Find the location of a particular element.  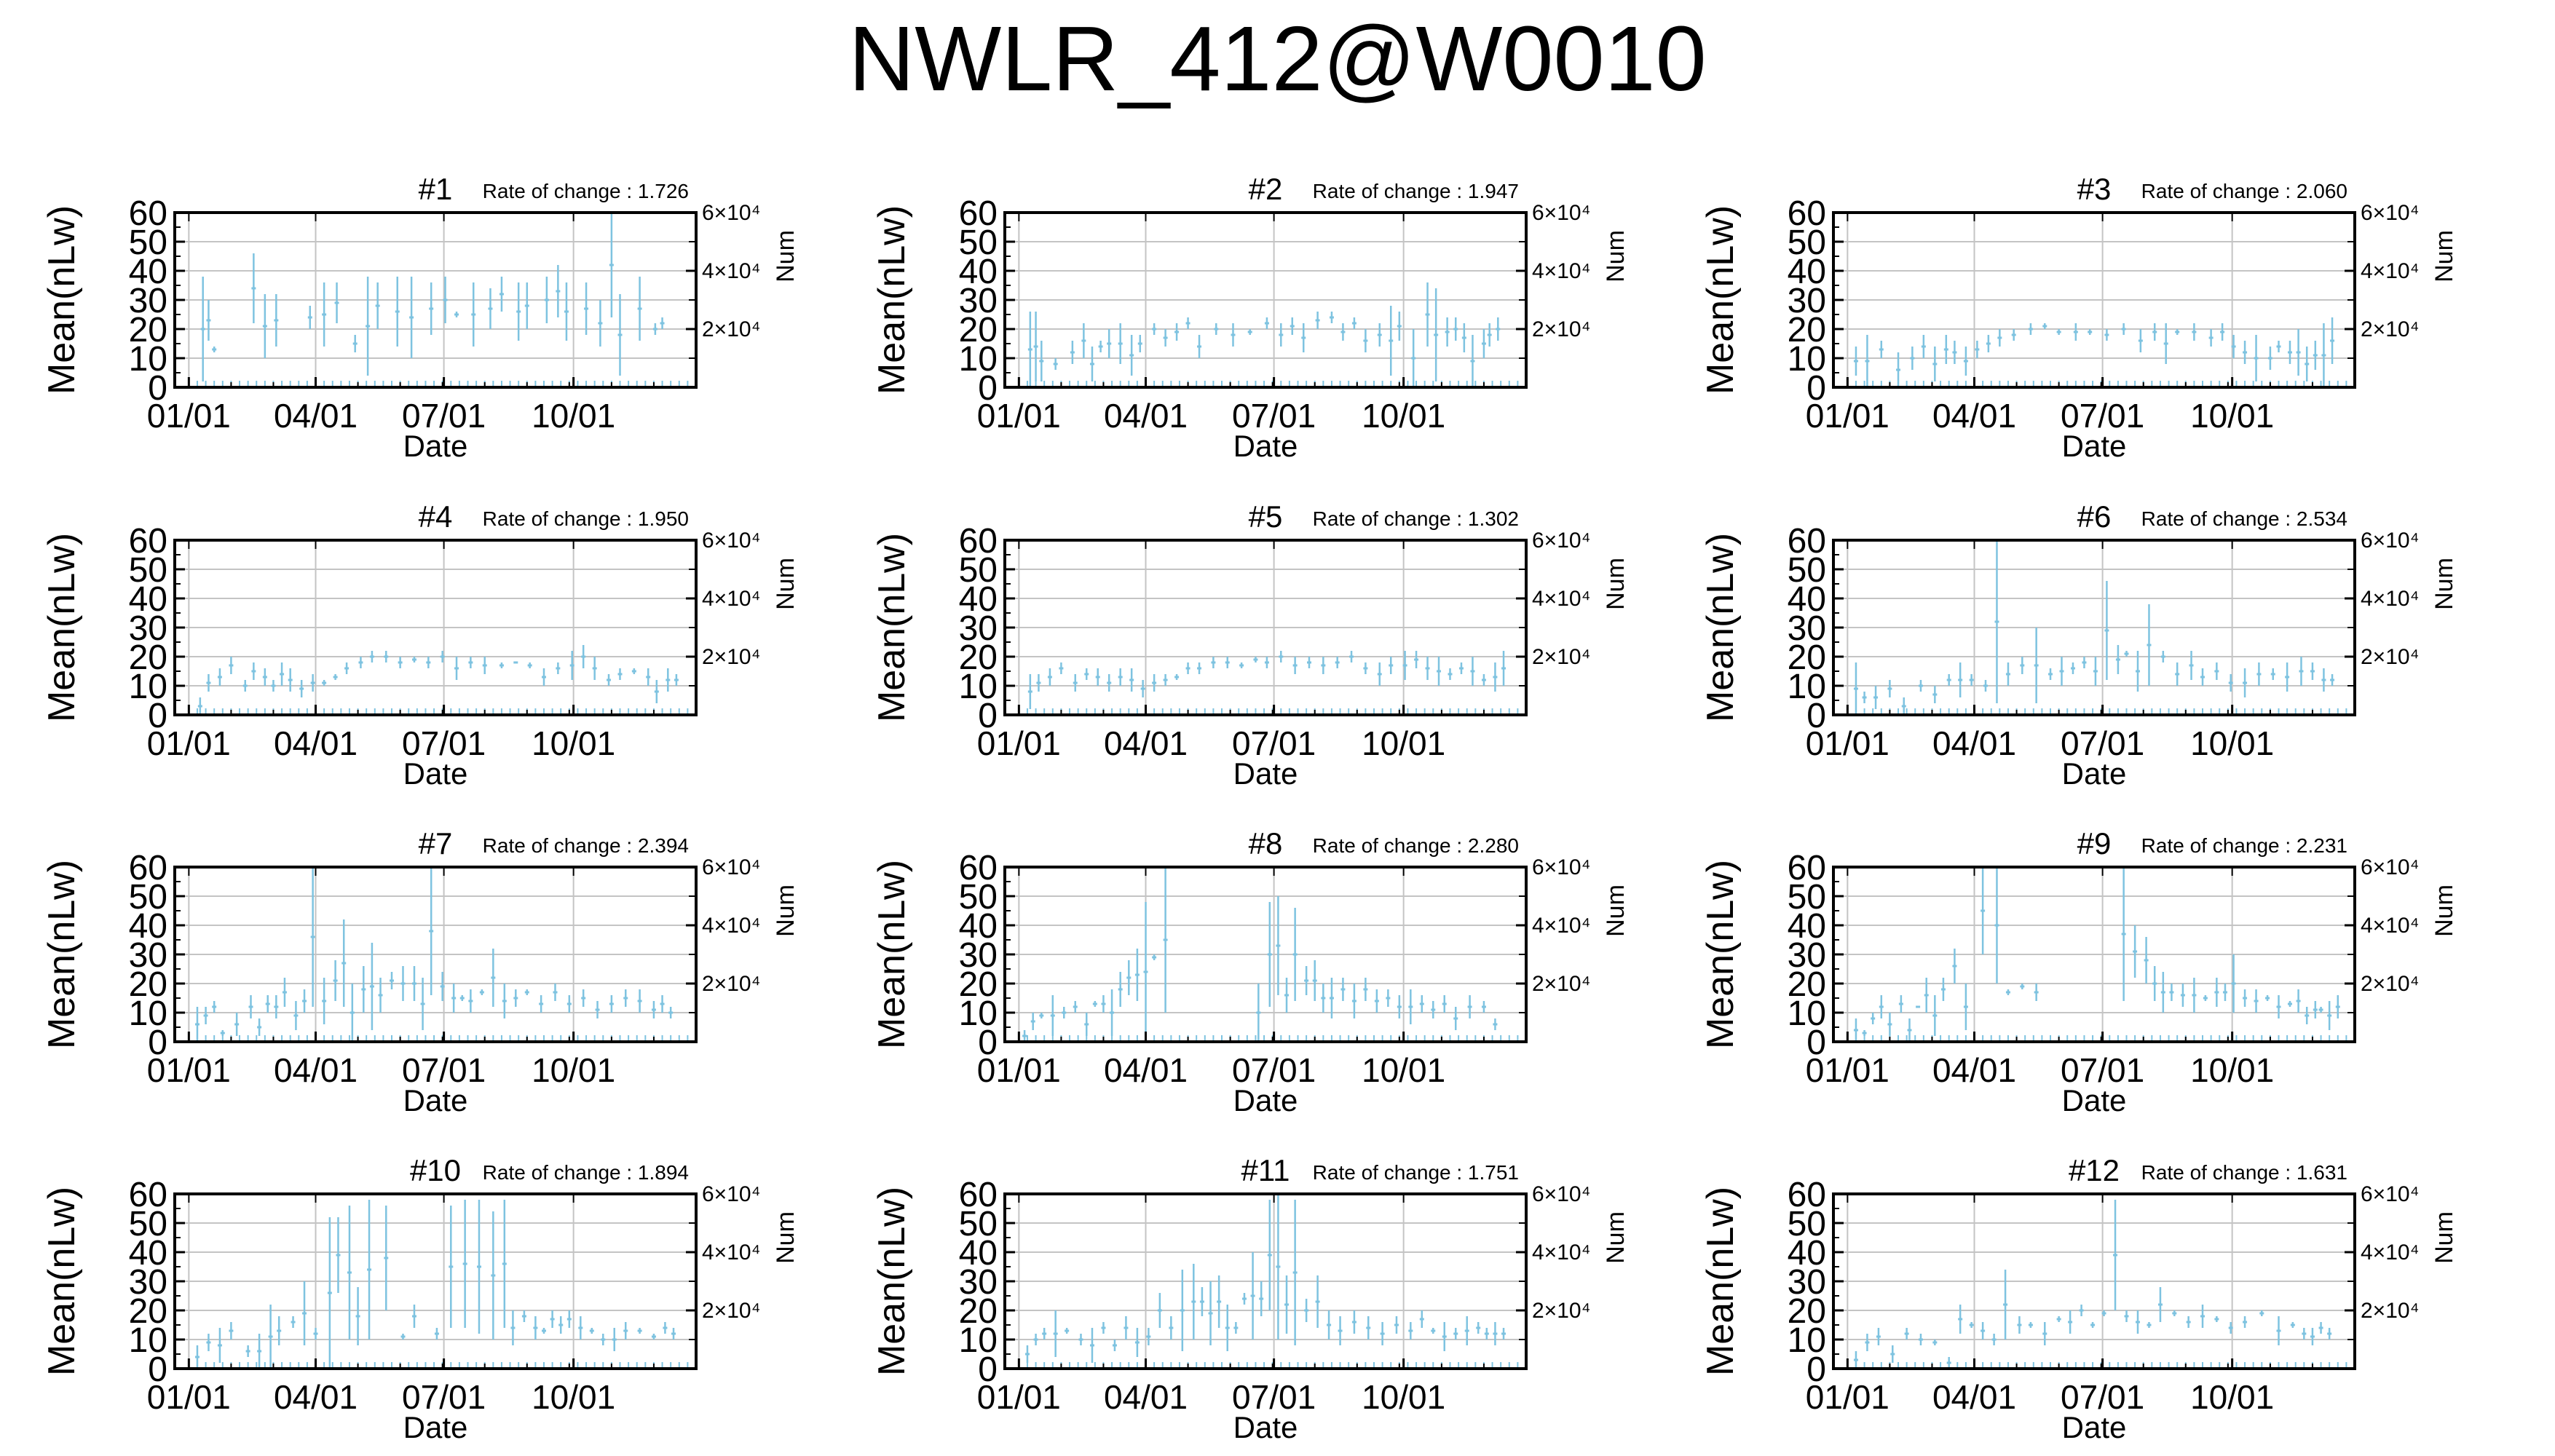

subplot-title: #5 is located at coordinates (1266, 516).